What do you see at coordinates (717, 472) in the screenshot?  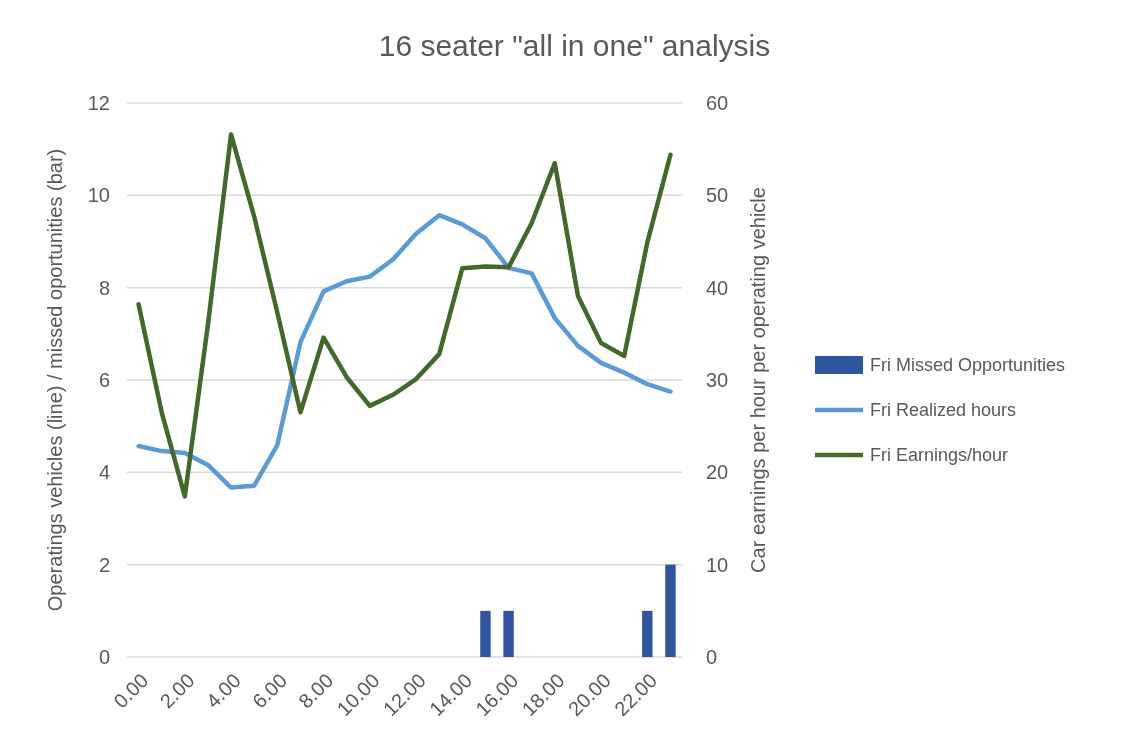 I see `y2-tick-label: 20` at bounding box center [717, 472].